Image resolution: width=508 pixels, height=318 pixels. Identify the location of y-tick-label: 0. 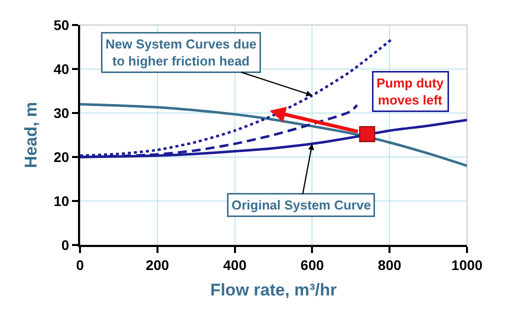
(65, 244).